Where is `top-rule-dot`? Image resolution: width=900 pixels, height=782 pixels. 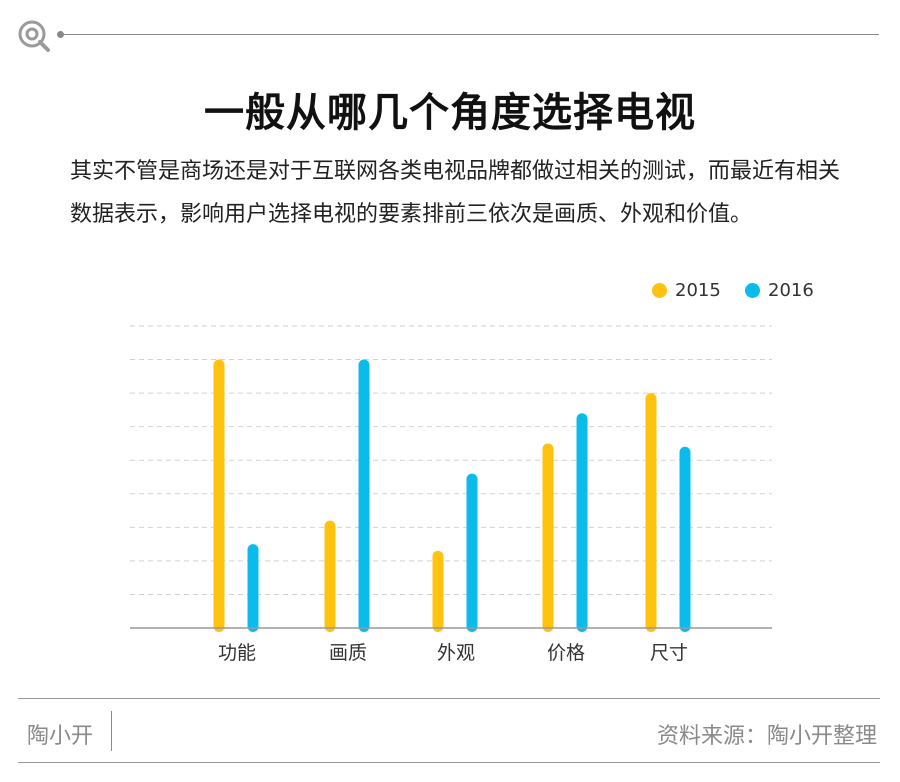
top-rule-dot is located at coordinates (60, 34).